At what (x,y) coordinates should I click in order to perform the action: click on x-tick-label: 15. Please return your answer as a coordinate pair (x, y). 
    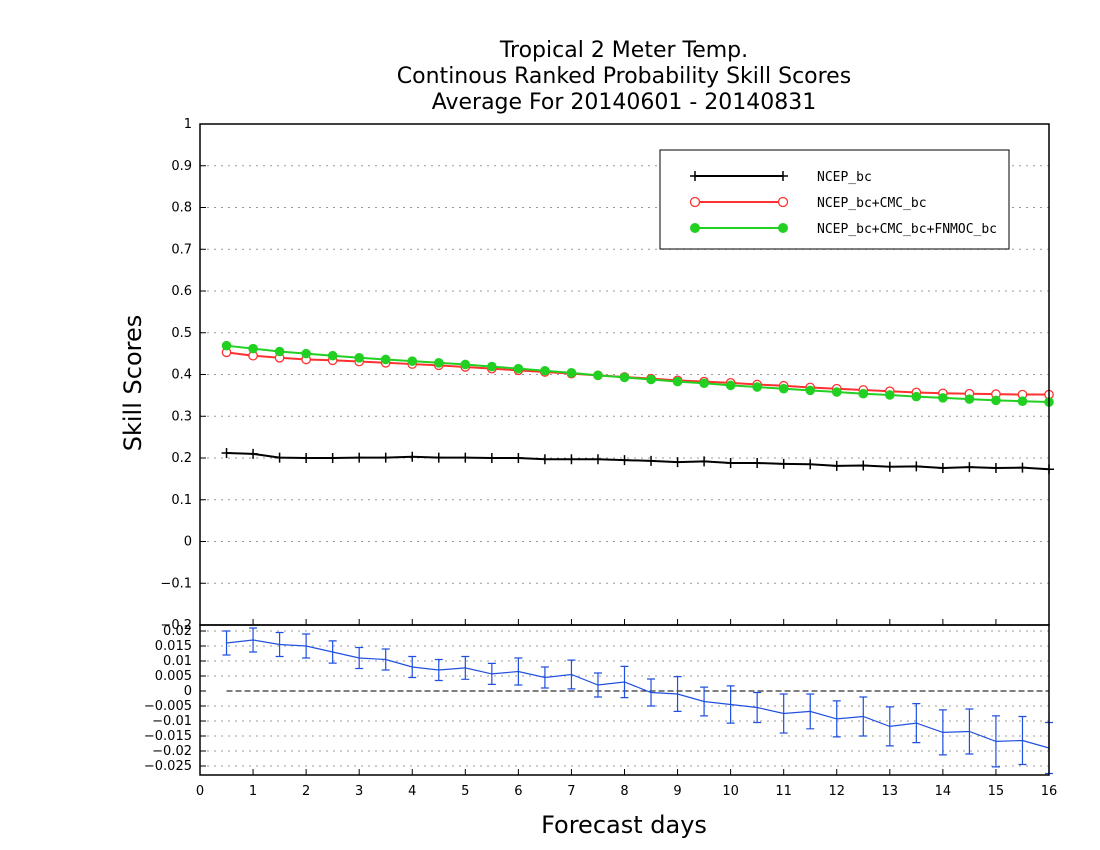
    Looking at the image, I should click on (996, 791).